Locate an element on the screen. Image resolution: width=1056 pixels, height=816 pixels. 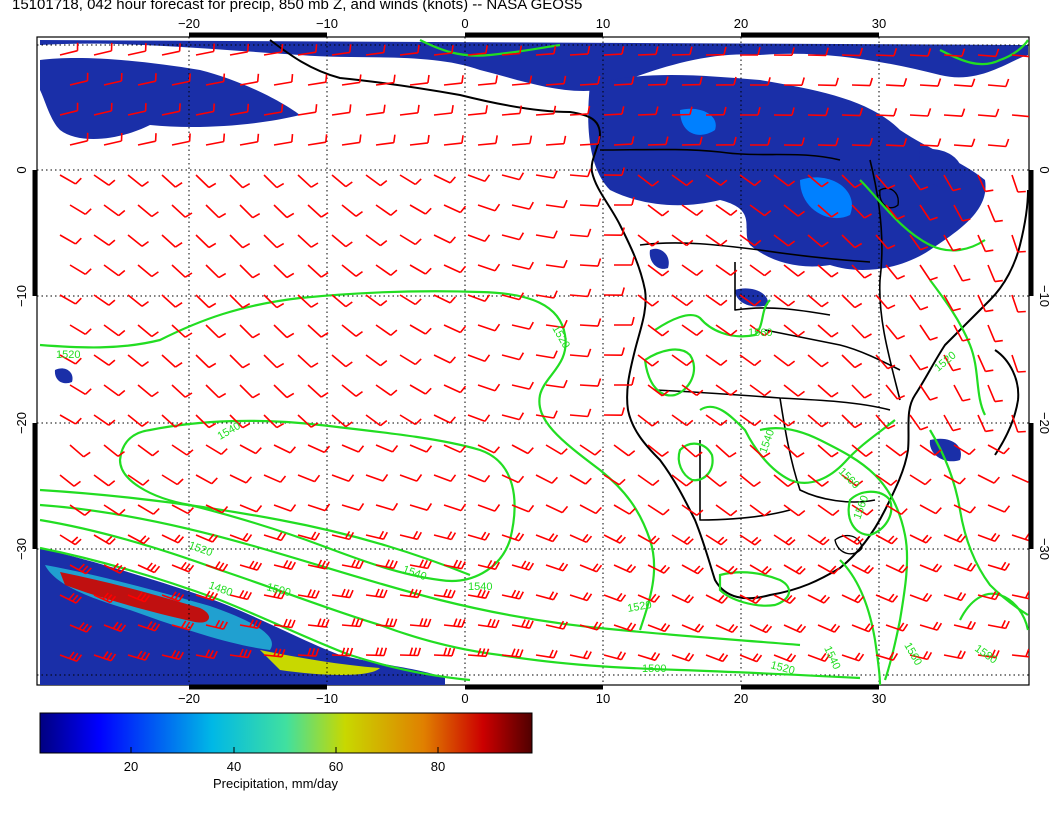
lon-labels-top: −20 −10 0 10 20 30 is located at coordinates (532, 23).